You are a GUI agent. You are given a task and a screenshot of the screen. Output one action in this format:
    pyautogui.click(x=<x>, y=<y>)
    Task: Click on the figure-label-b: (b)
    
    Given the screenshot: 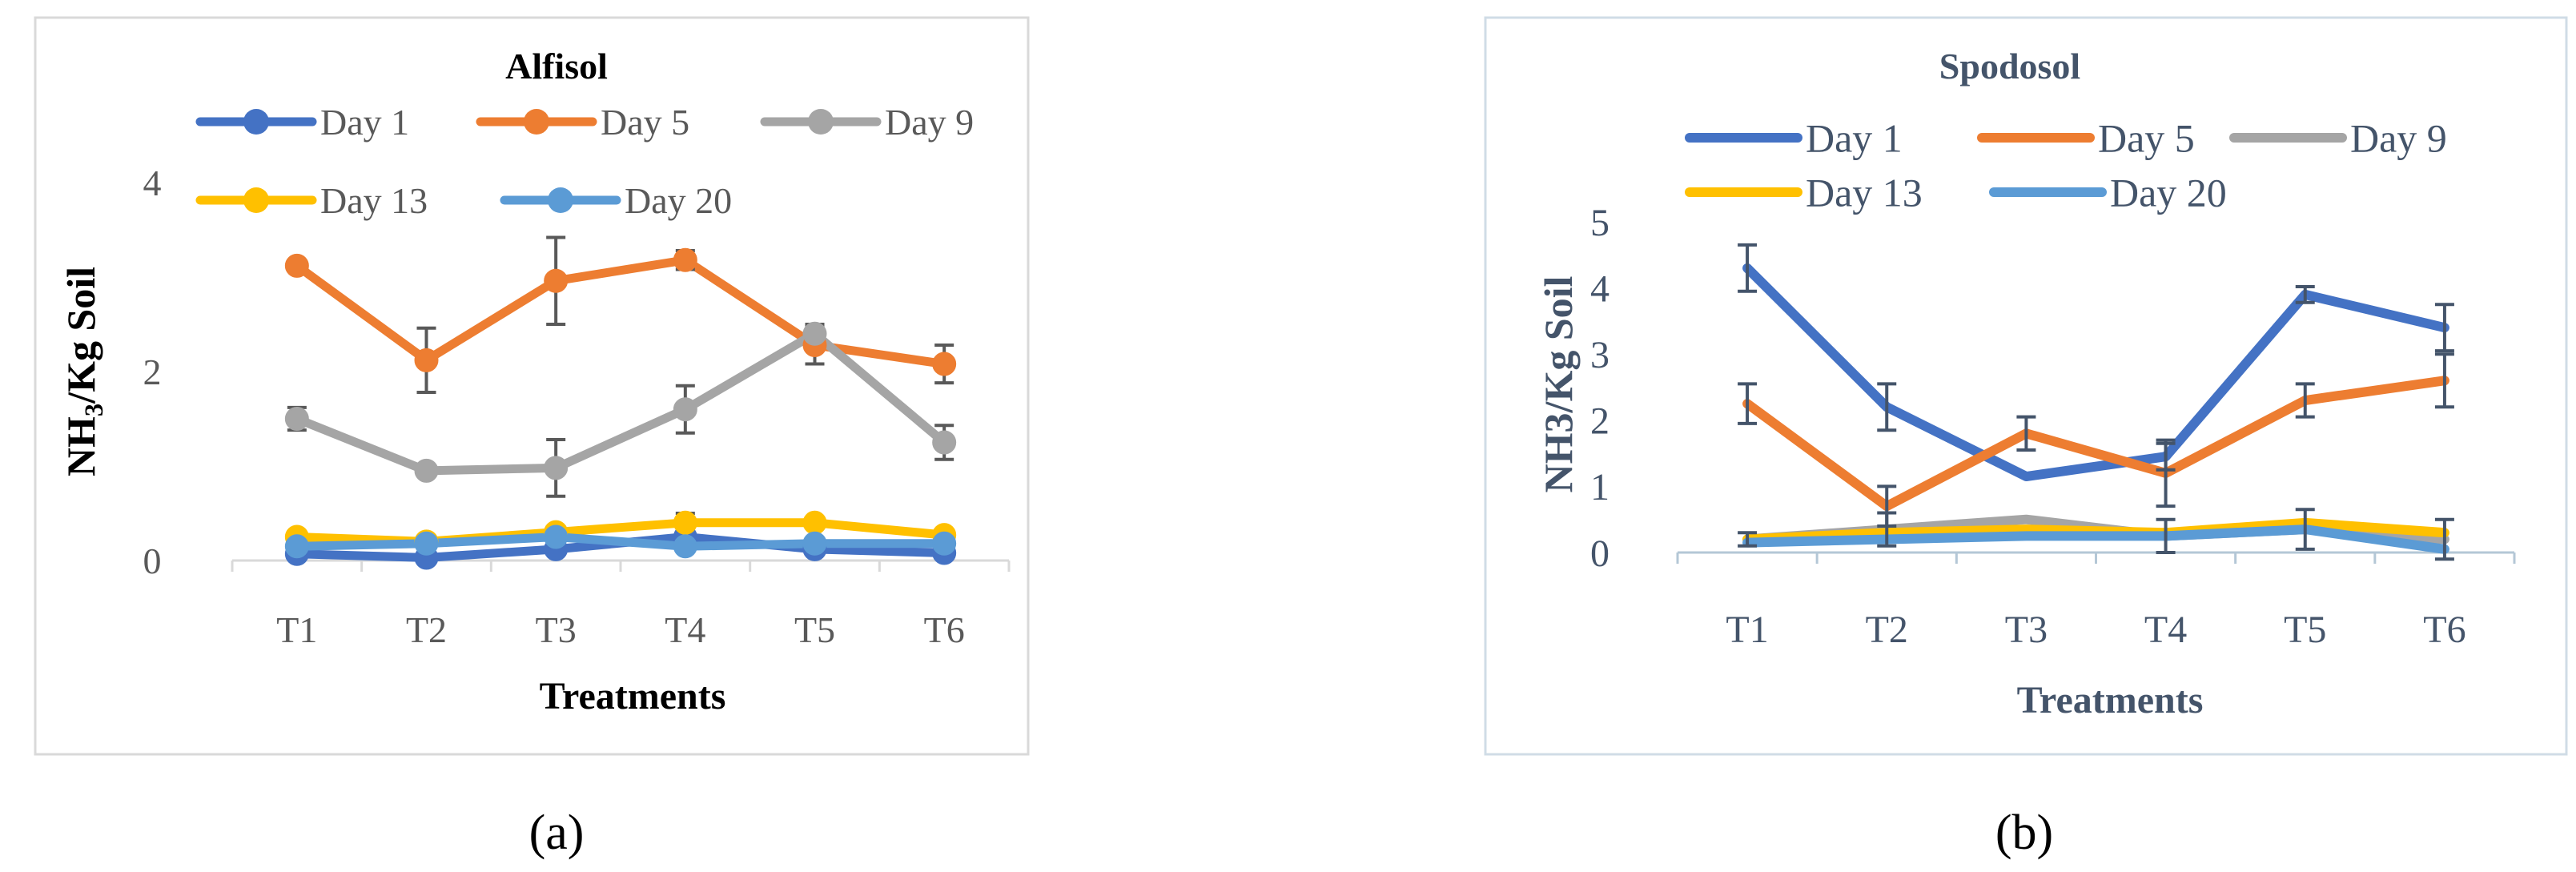 What is the action you would take?
    pyautogui.click(x=2024, y=833)
    